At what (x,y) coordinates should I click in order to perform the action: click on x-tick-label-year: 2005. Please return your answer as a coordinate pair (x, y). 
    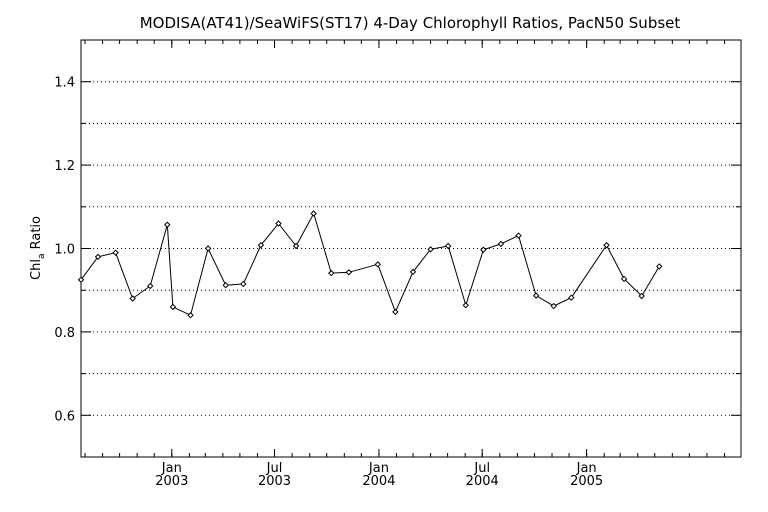
    Looking at the image, I should click on (586, 481).